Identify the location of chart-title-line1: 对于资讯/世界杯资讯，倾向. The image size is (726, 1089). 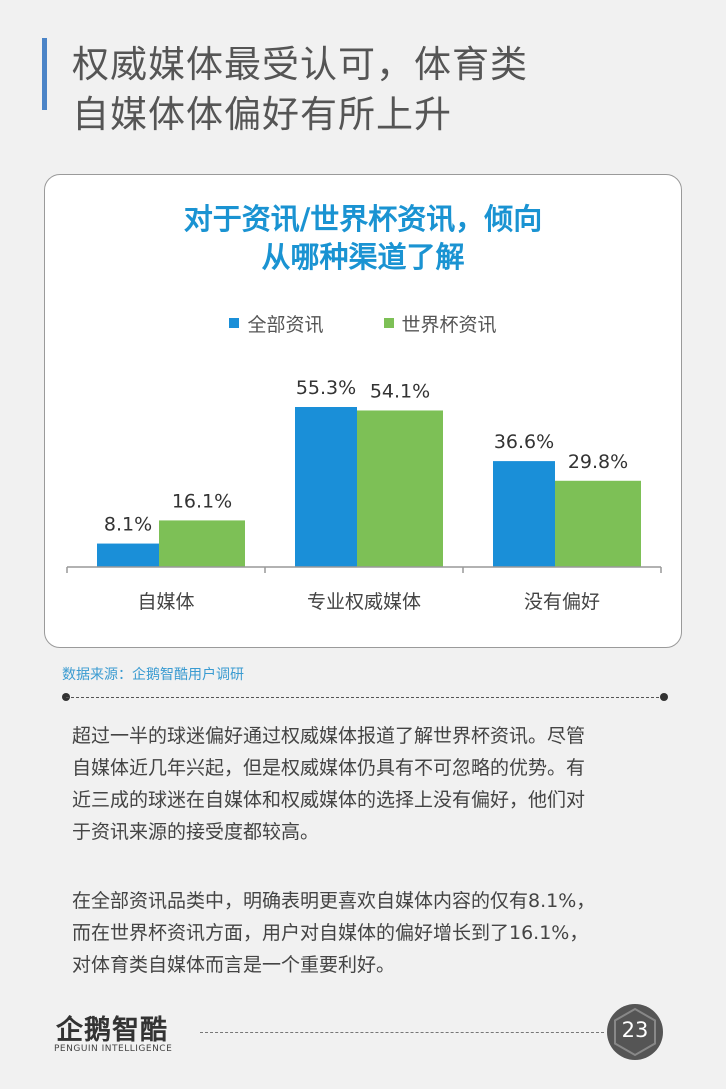
(363, 219).